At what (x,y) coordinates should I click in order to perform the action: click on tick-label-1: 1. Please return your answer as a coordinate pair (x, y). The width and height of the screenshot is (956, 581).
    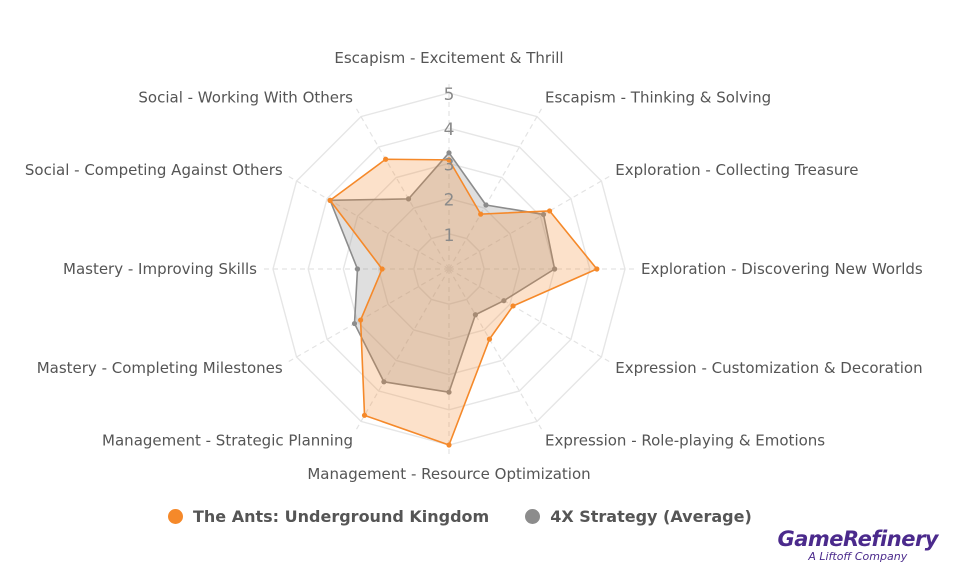
    Looking at the image, I should click on (449, 236).